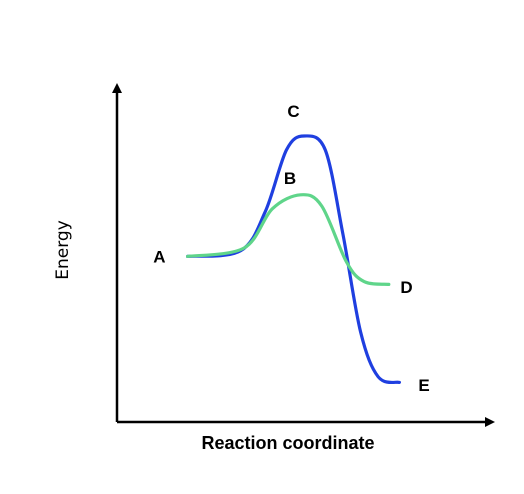  Describe the element at coordinates (293, 111) in the screenshot. I see `point-label-c: C` at that location.